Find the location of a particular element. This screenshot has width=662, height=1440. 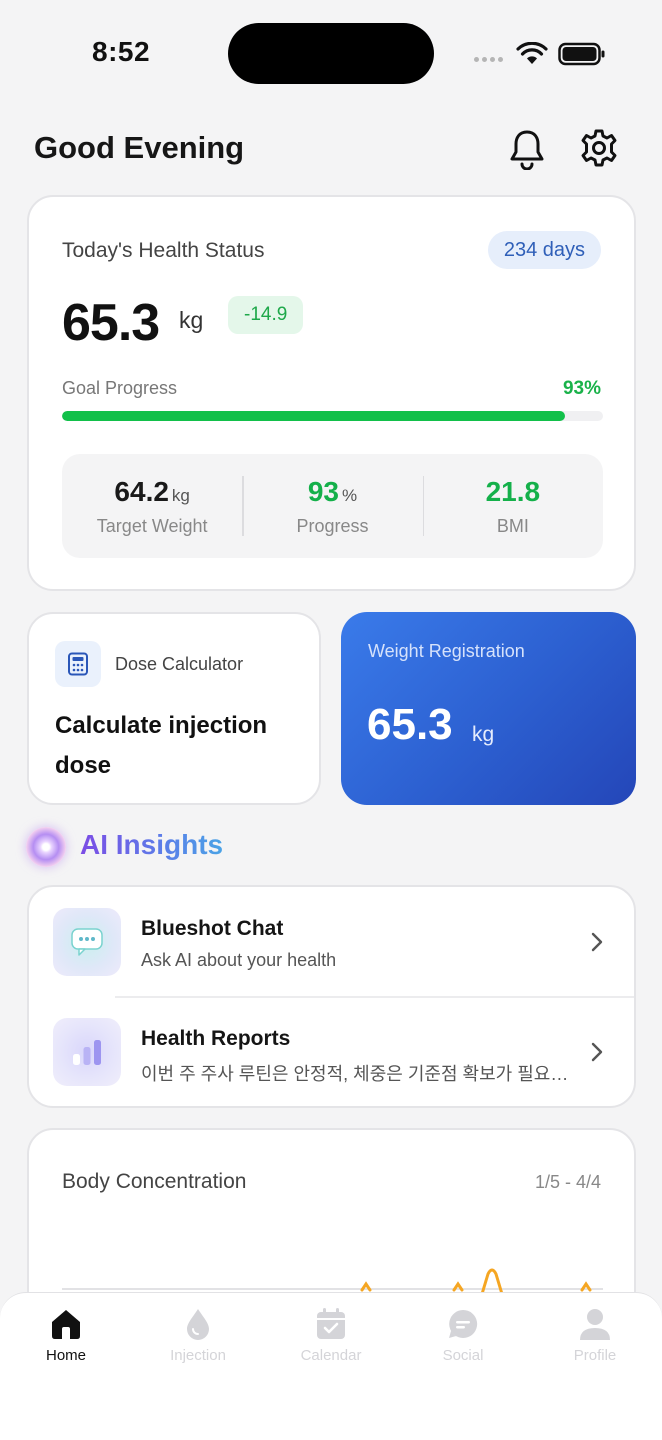

gear-icon is located at coordinates (599, 148).